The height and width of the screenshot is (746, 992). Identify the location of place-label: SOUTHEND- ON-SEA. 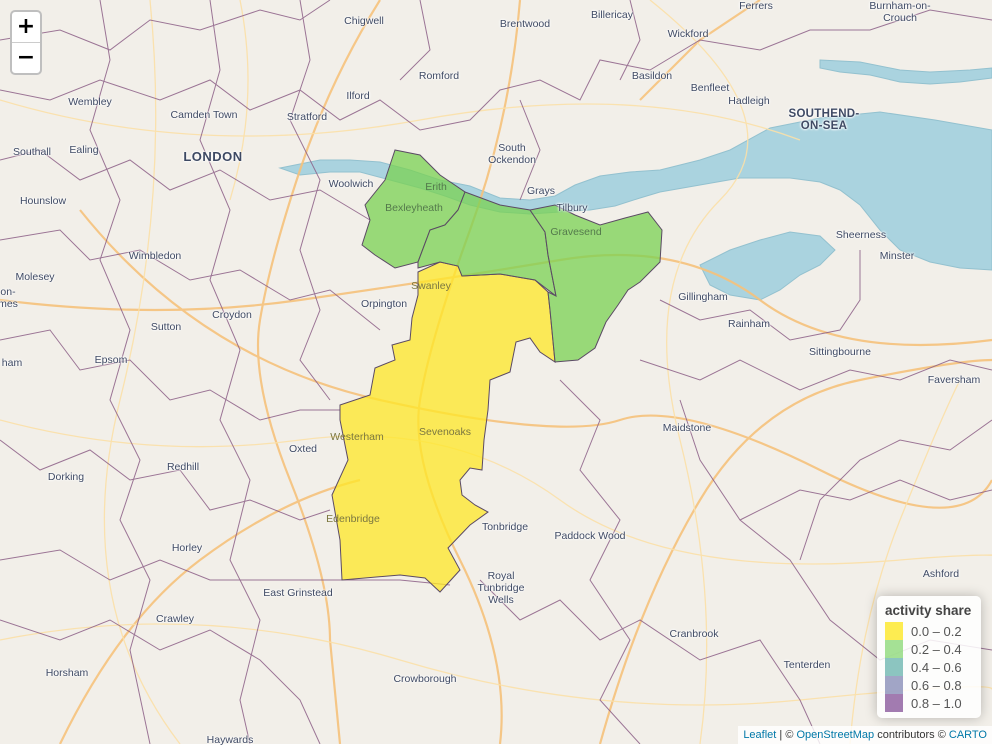
(824, 120).